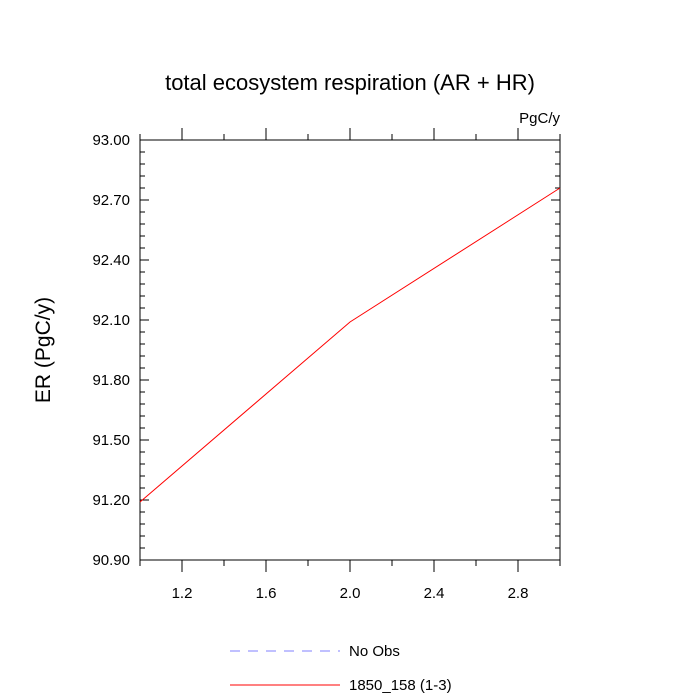  I want to click on y-tick-label: 91.80, so click(111, 380).